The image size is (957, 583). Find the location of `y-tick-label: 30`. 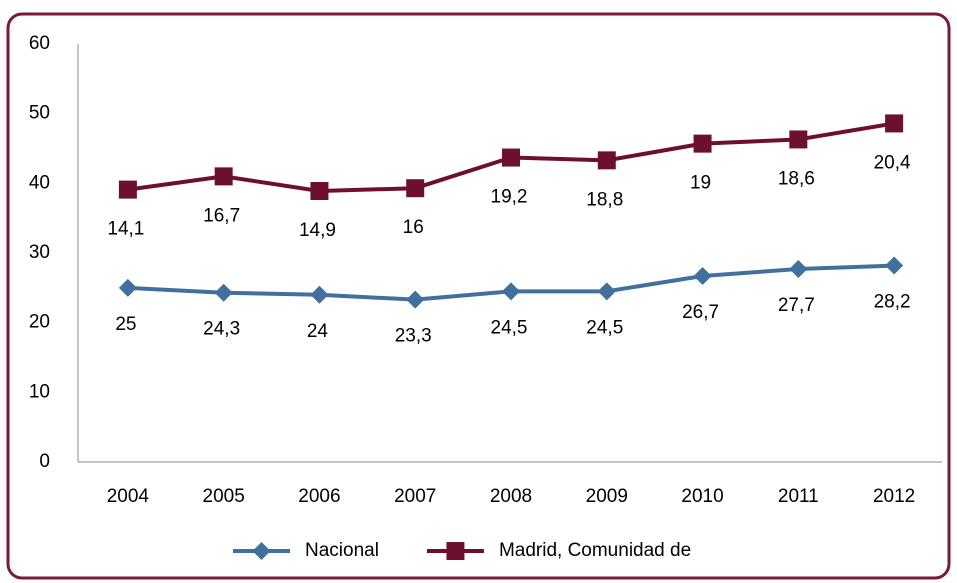

y-tick-label: 30 is located at coordinates (39, 252).